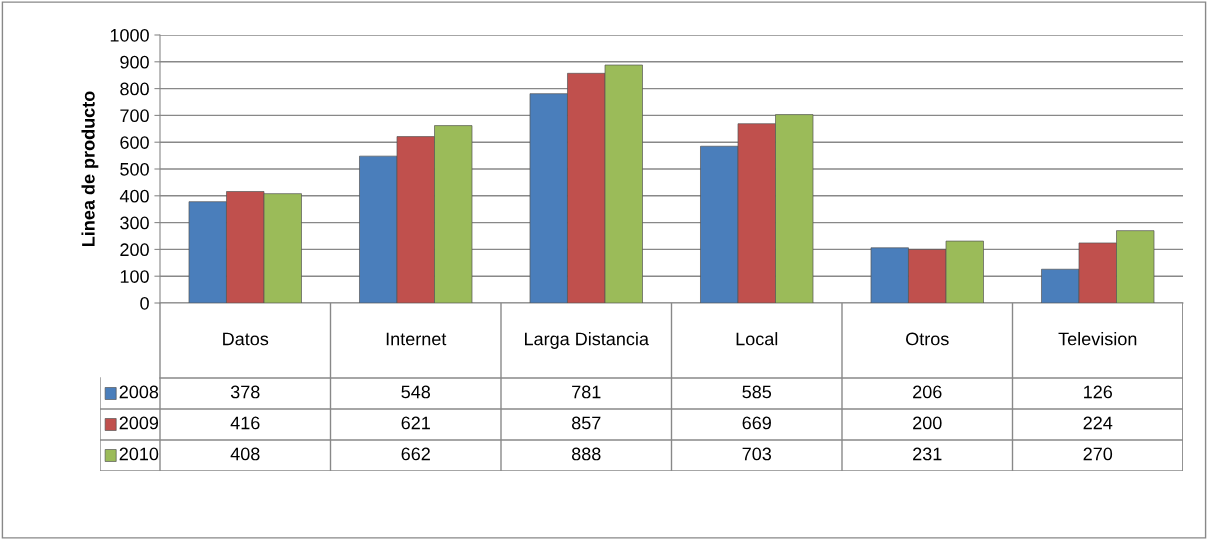 The width and height of the screenshot is (1208, 539). Describe the element at coordinates (134, 196) in the screenshot. I see `y-tick-label: 400` at that location.